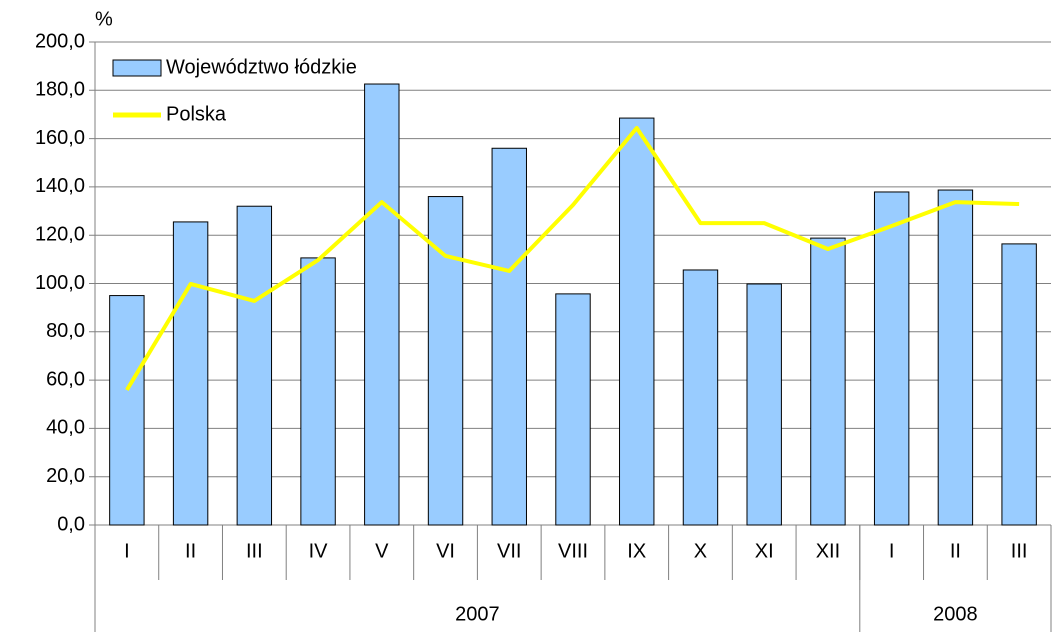  Describe the element at coordinates (65, 379) in the screenshot. I see `y-tick-label: 60,0` at that location.